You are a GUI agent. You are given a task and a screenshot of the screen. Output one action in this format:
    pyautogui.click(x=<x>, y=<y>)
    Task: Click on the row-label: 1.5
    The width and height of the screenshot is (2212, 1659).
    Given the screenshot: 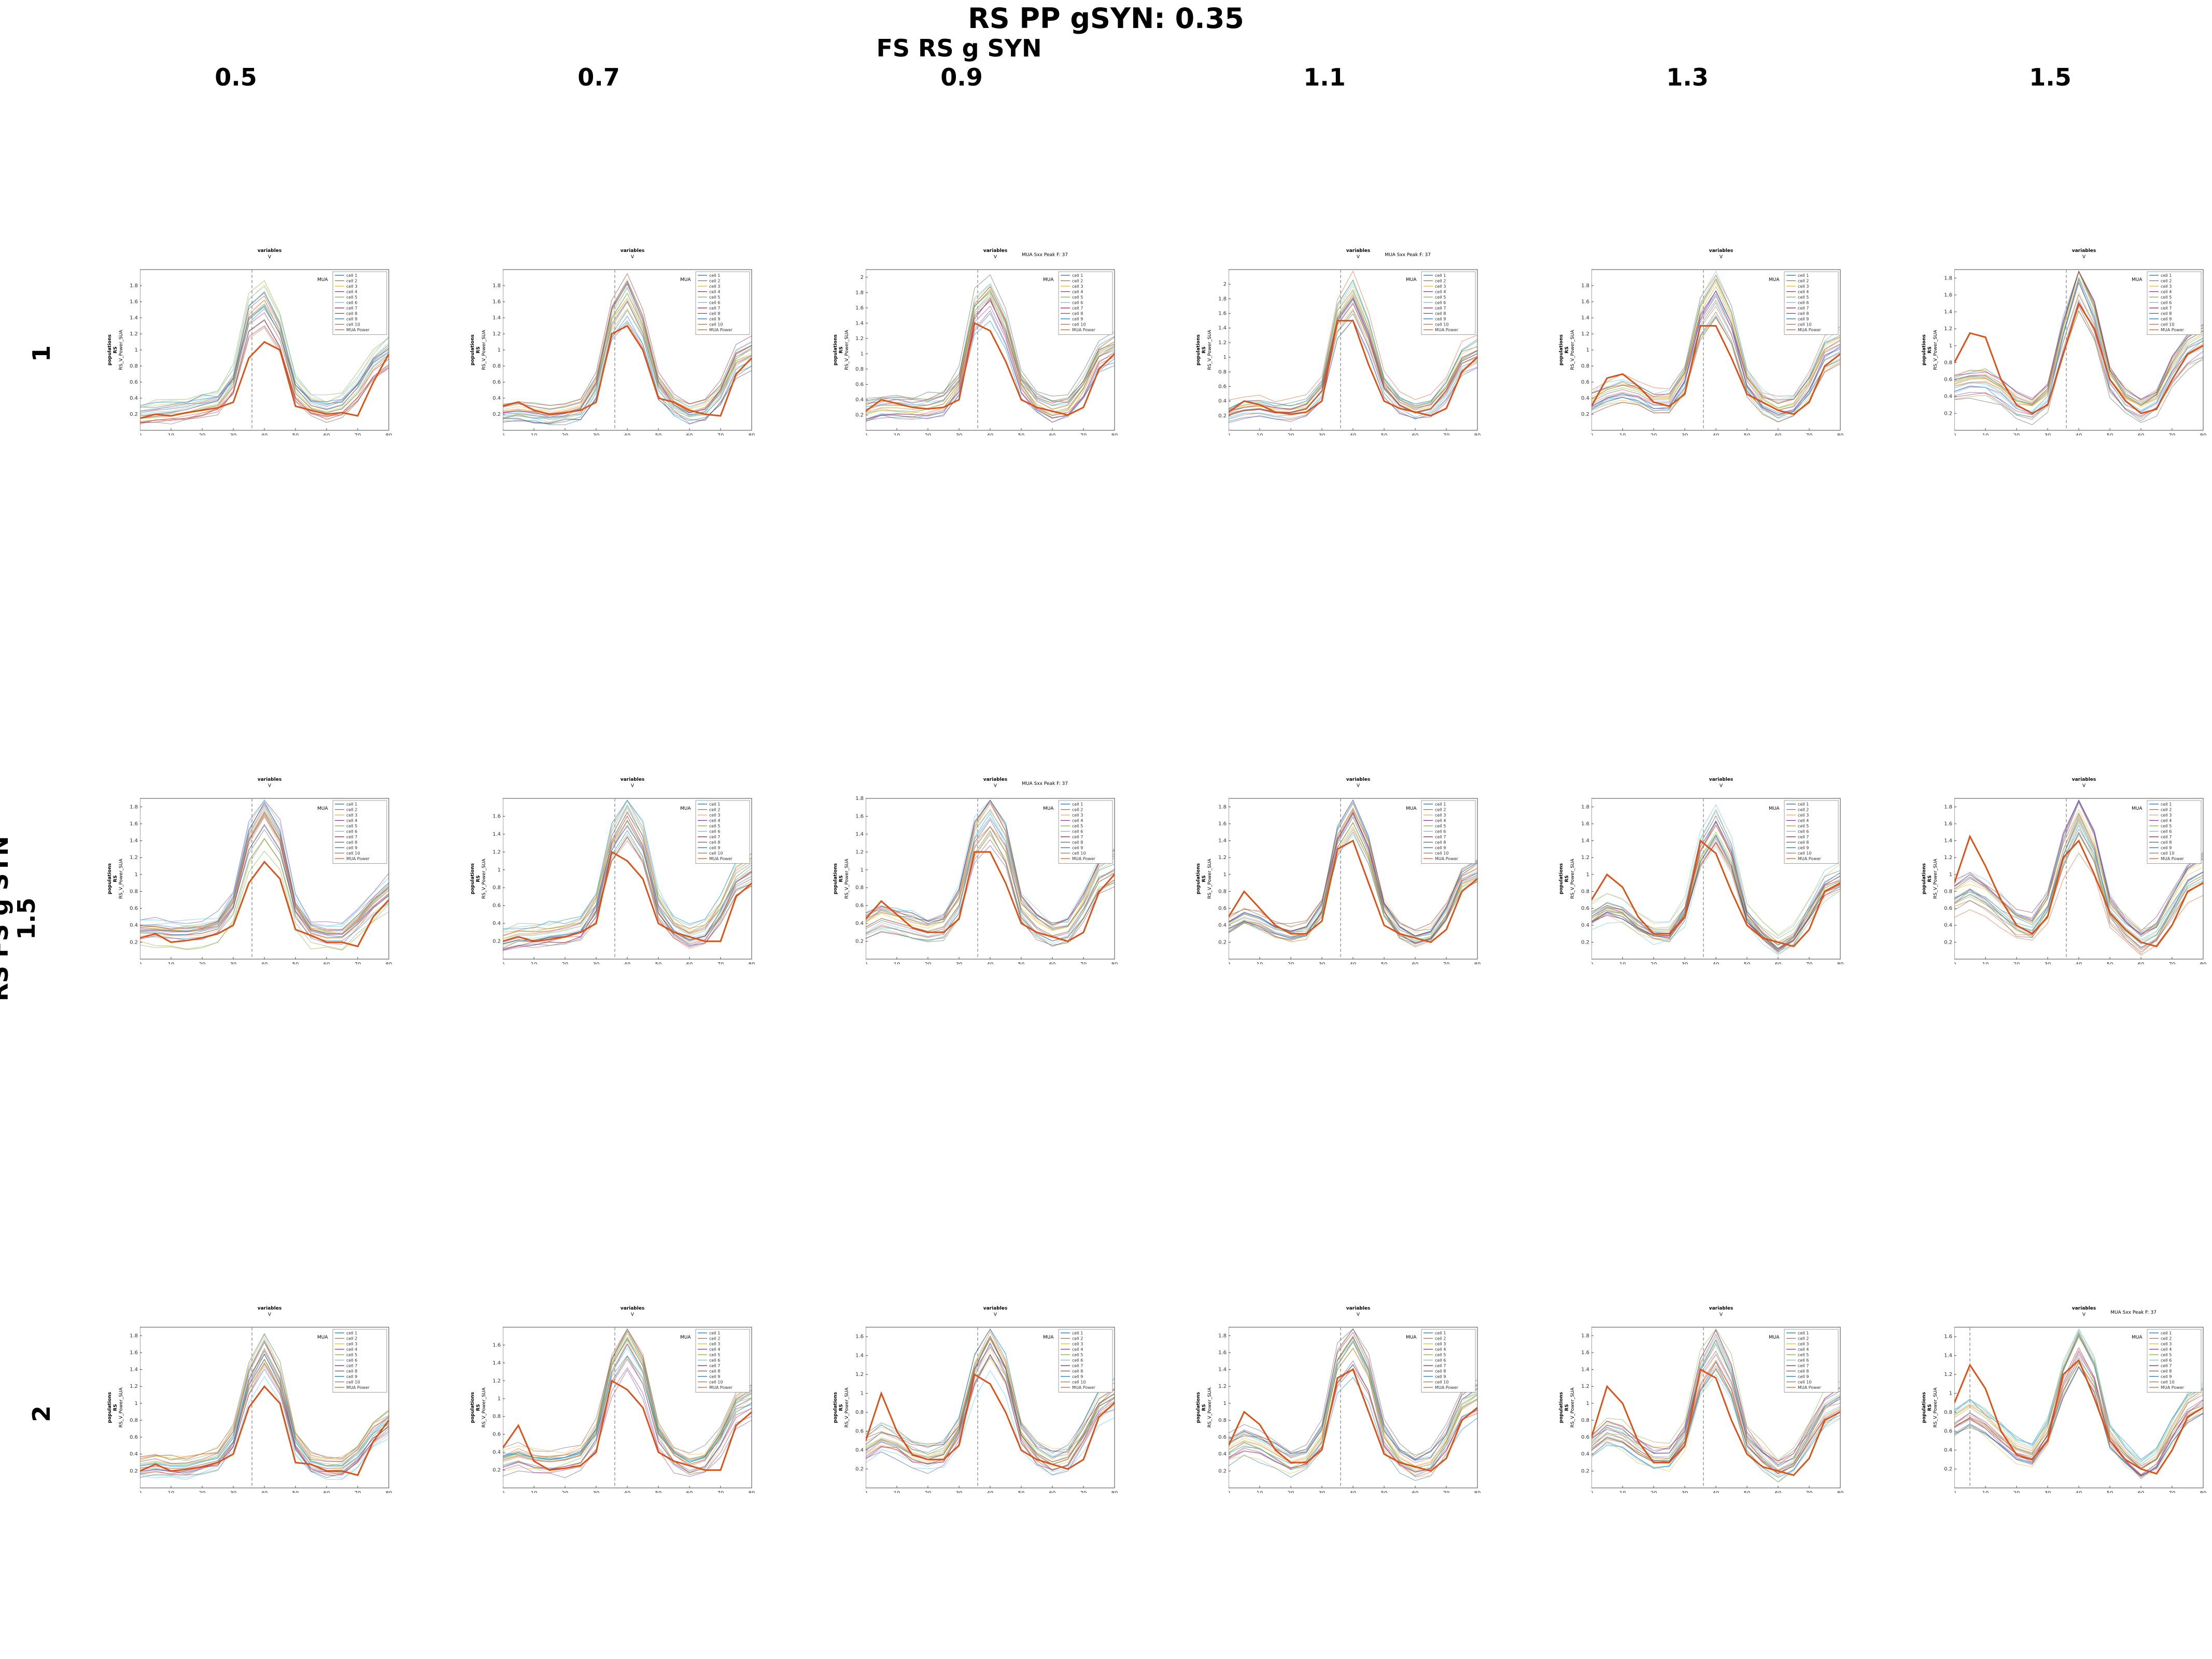 What is the action you would take?
    pyautogui.click(x=26, y=918)
    